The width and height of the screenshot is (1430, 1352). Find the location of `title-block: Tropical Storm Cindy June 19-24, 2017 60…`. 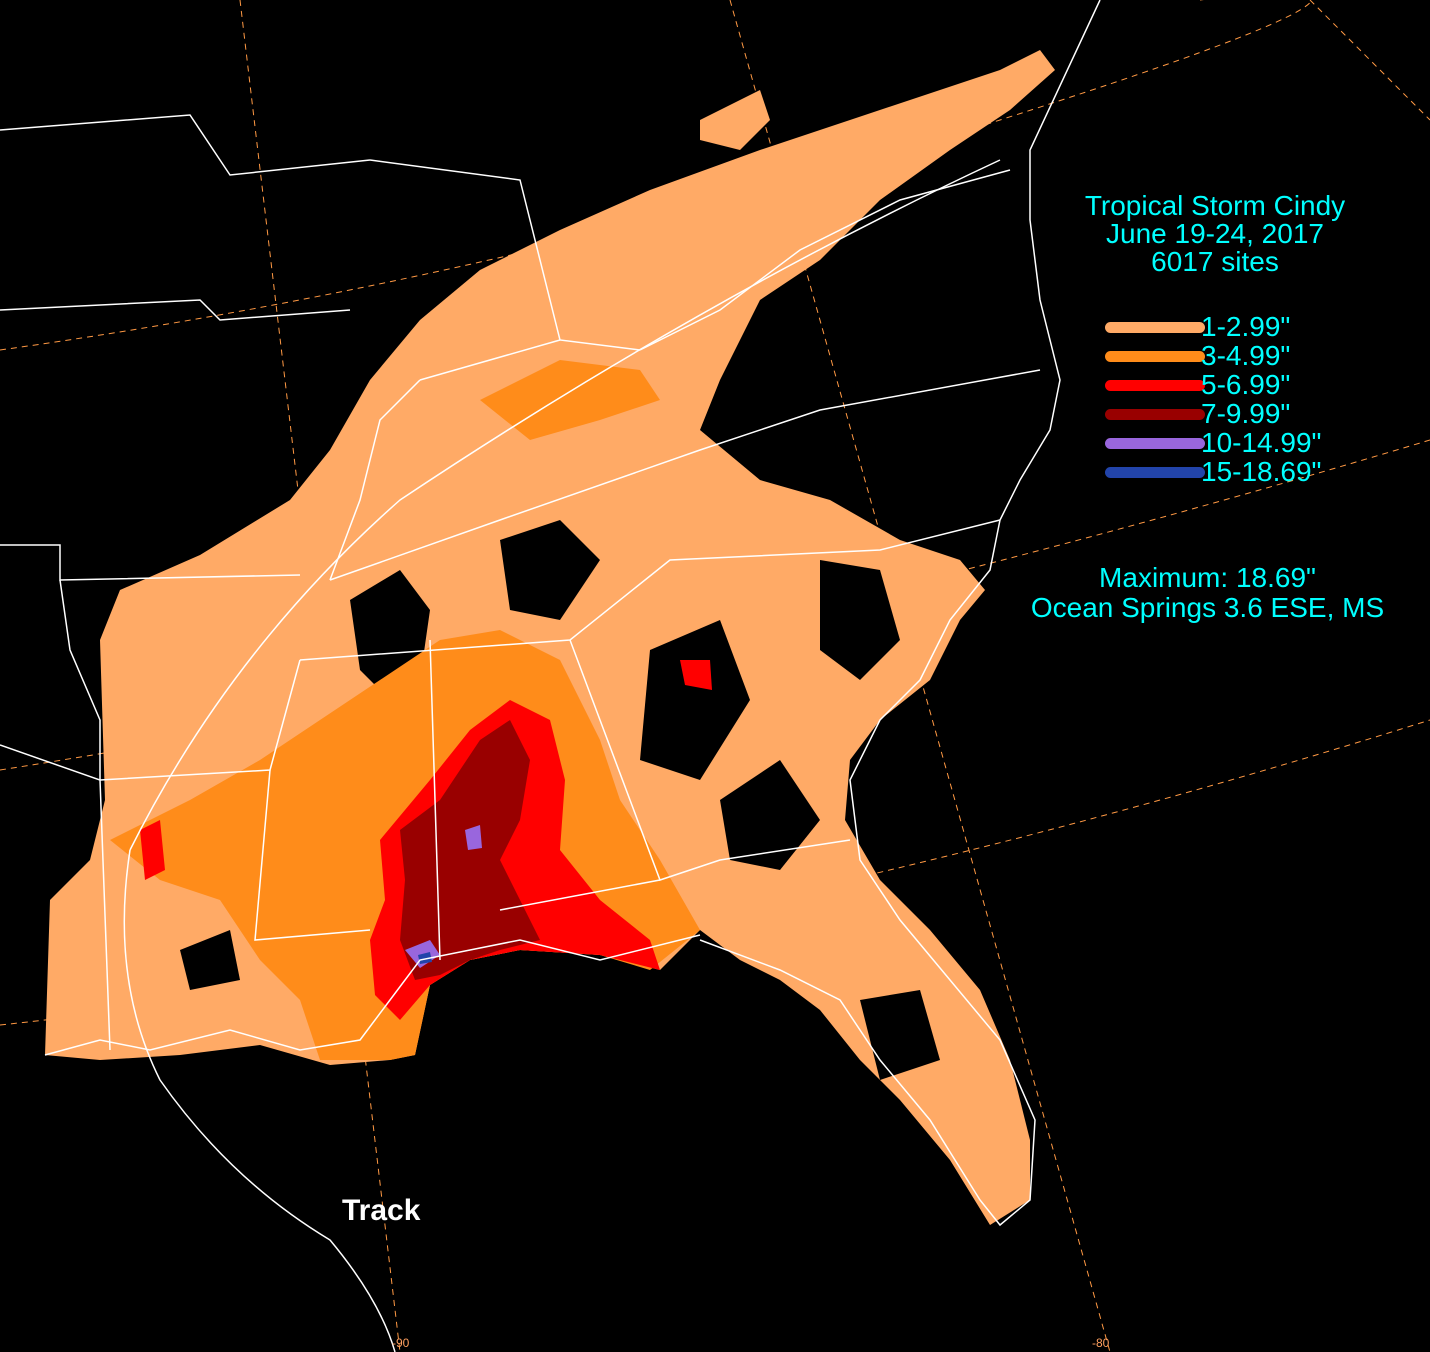

title-block: Tropical Storm Cindy June 19-24, 2017 60… is located at coordinates (1215, 234).